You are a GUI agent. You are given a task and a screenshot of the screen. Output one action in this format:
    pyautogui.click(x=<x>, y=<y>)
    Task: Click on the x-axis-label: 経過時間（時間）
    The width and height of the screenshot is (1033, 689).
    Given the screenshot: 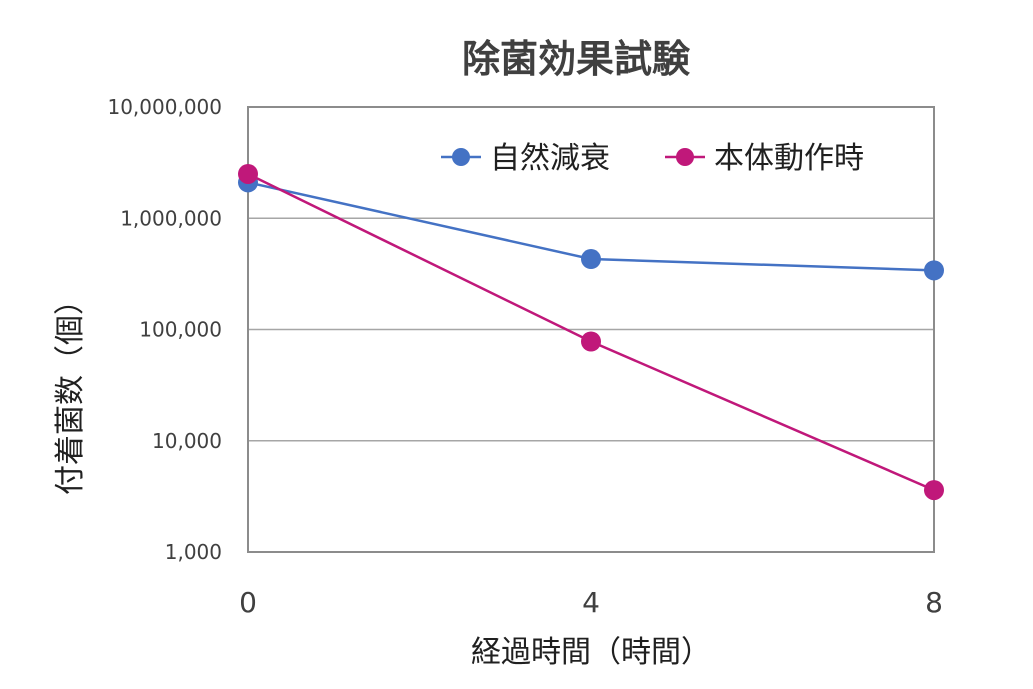 What is the action you would take?
    pyautogui.click(x=591, y=652)
    